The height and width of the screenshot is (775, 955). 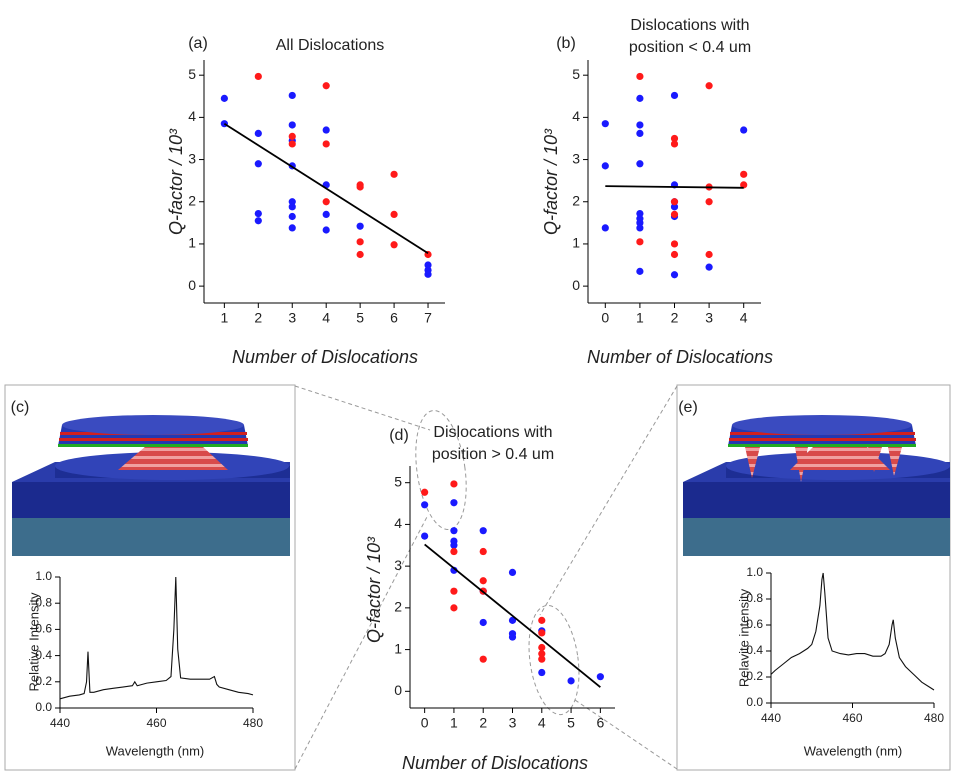 I want to click on panel-label: (b), so click(x=566, y=43).